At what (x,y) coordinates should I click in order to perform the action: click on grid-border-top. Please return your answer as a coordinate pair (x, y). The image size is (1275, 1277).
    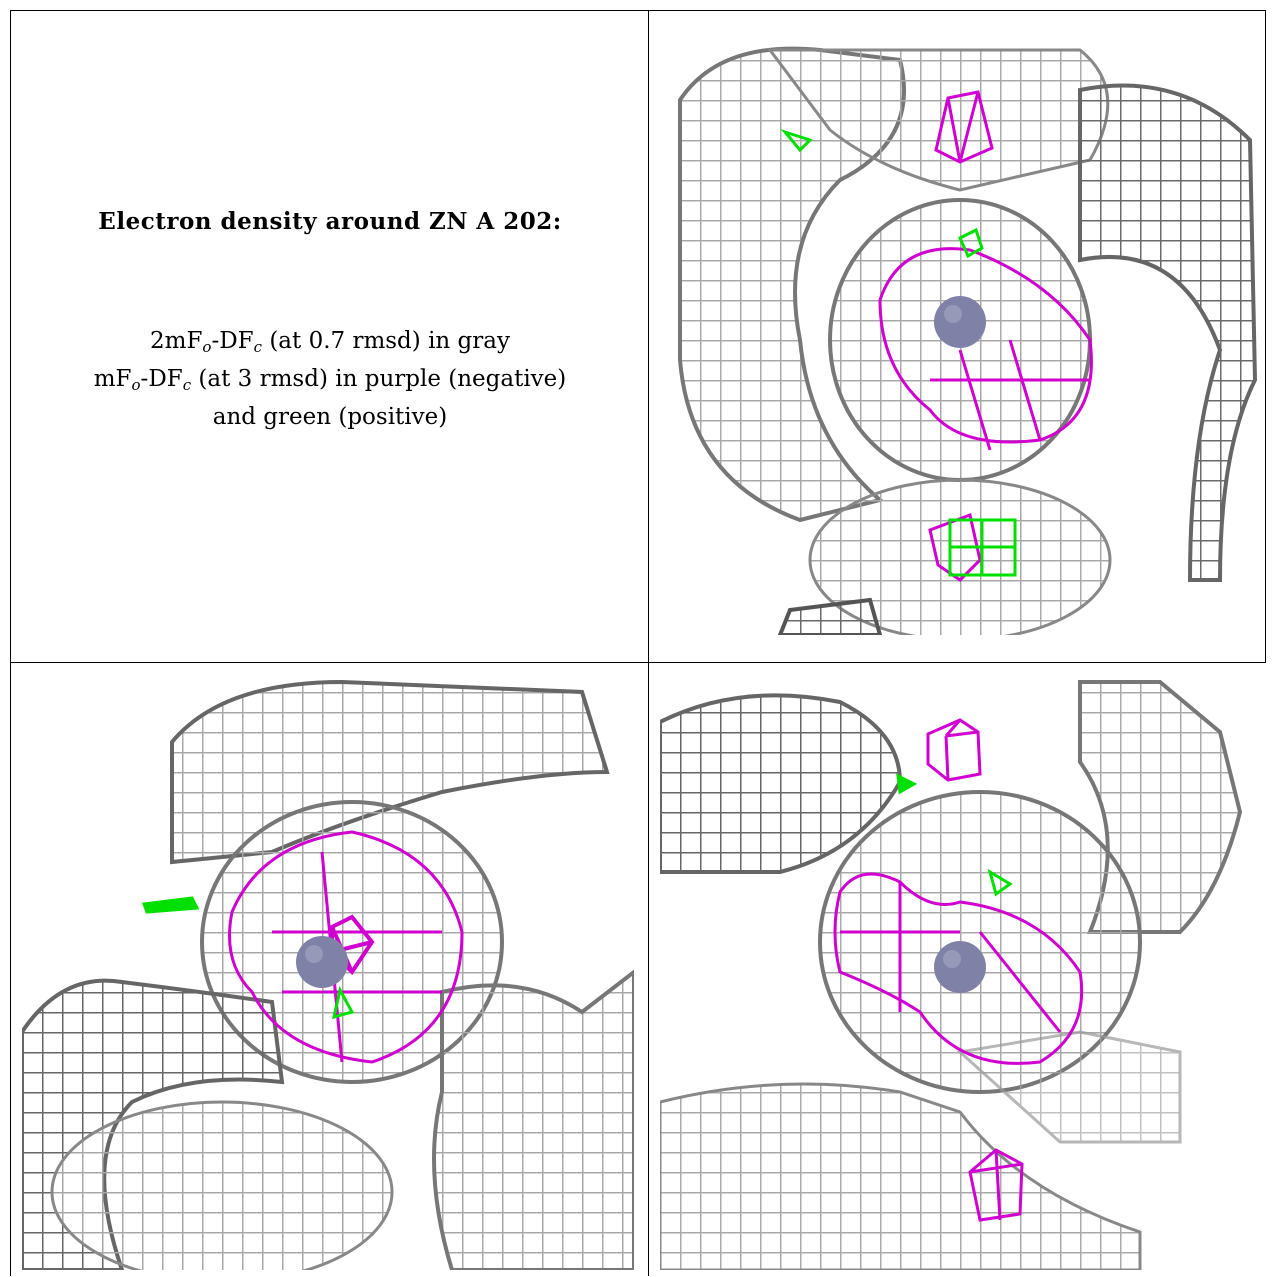
    Looking at the image, I should click on (638, 10).